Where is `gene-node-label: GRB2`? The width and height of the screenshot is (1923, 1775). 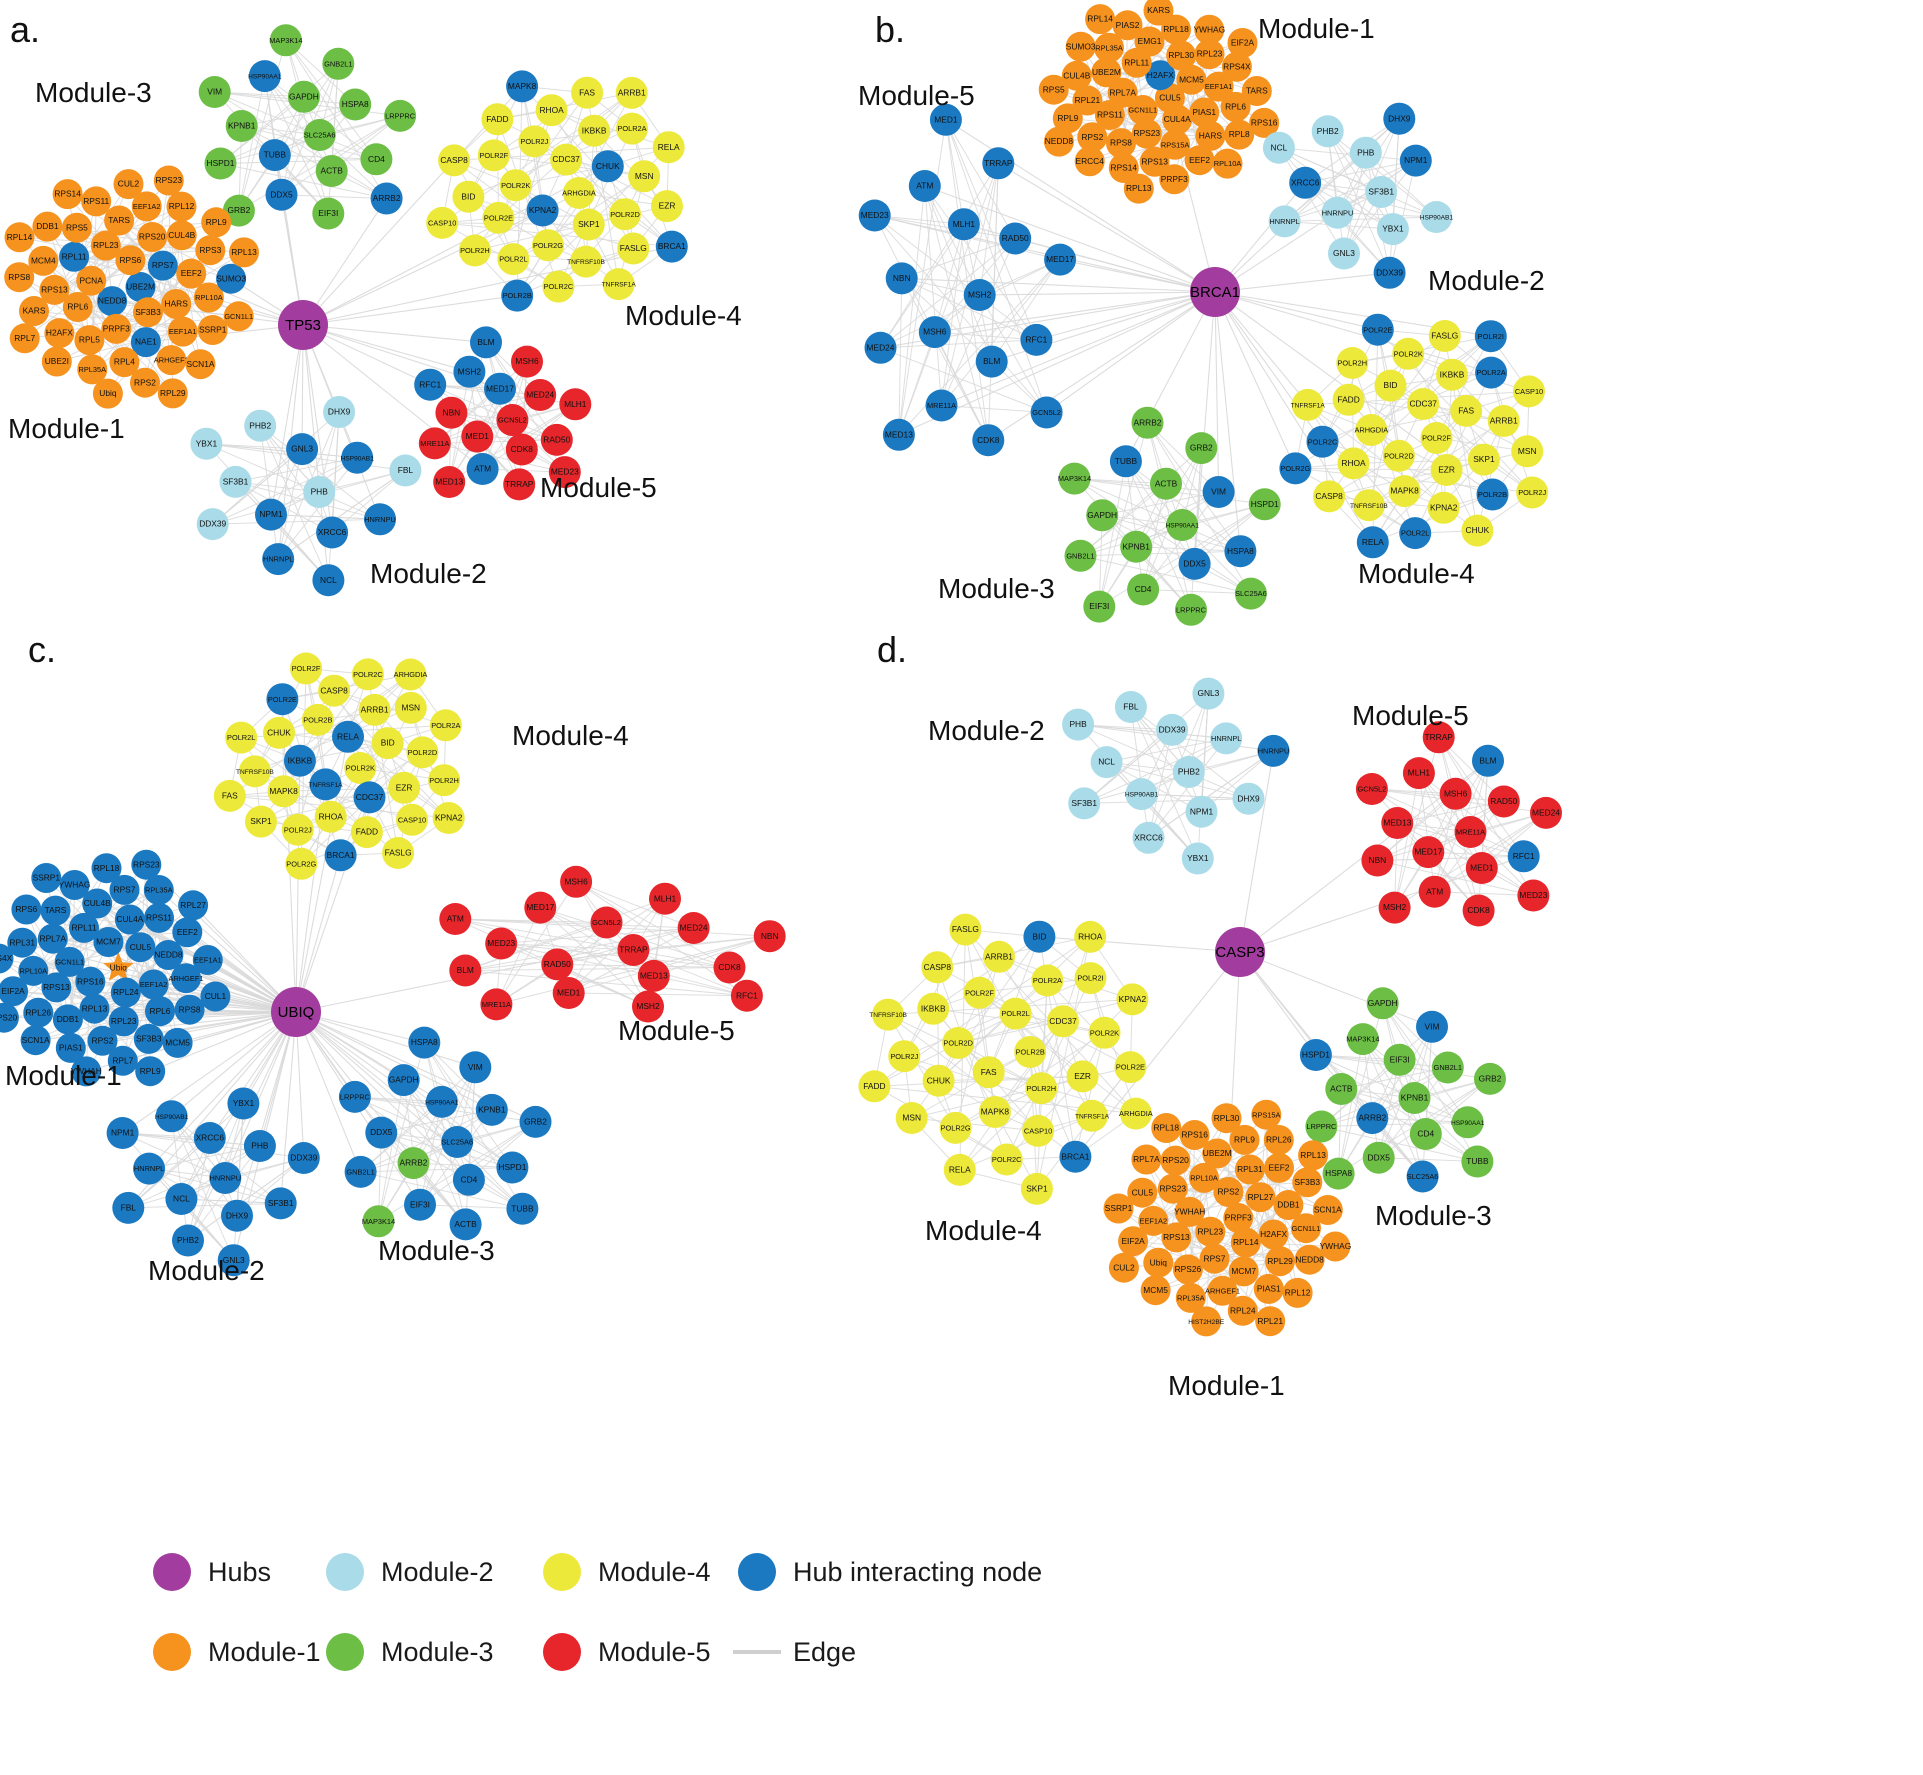 gene-node-label: GRB2 is located at coordinates (1201, 448).